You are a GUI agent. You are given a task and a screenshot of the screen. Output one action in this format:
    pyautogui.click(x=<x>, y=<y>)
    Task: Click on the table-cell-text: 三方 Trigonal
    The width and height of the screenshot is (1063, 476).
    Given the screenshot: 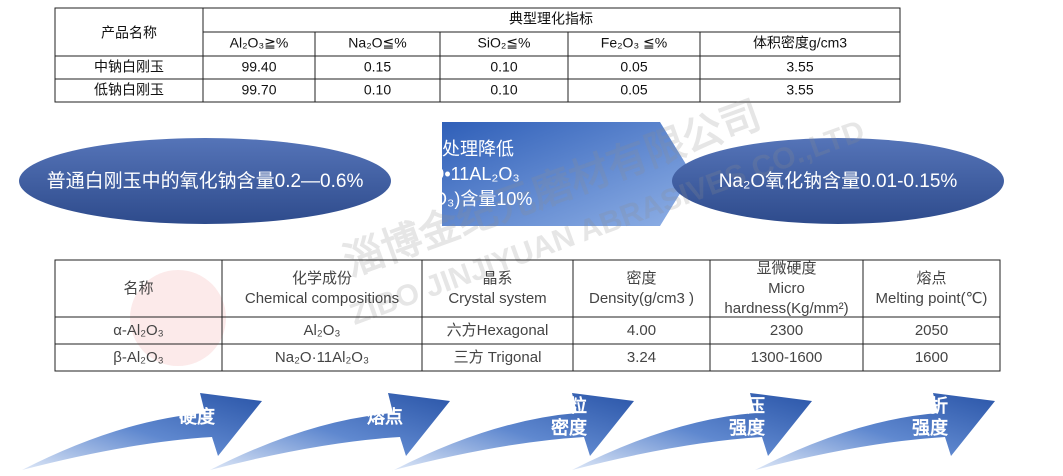 What is the action you would take?
    pyautogui.click(x=498, y=357)
    